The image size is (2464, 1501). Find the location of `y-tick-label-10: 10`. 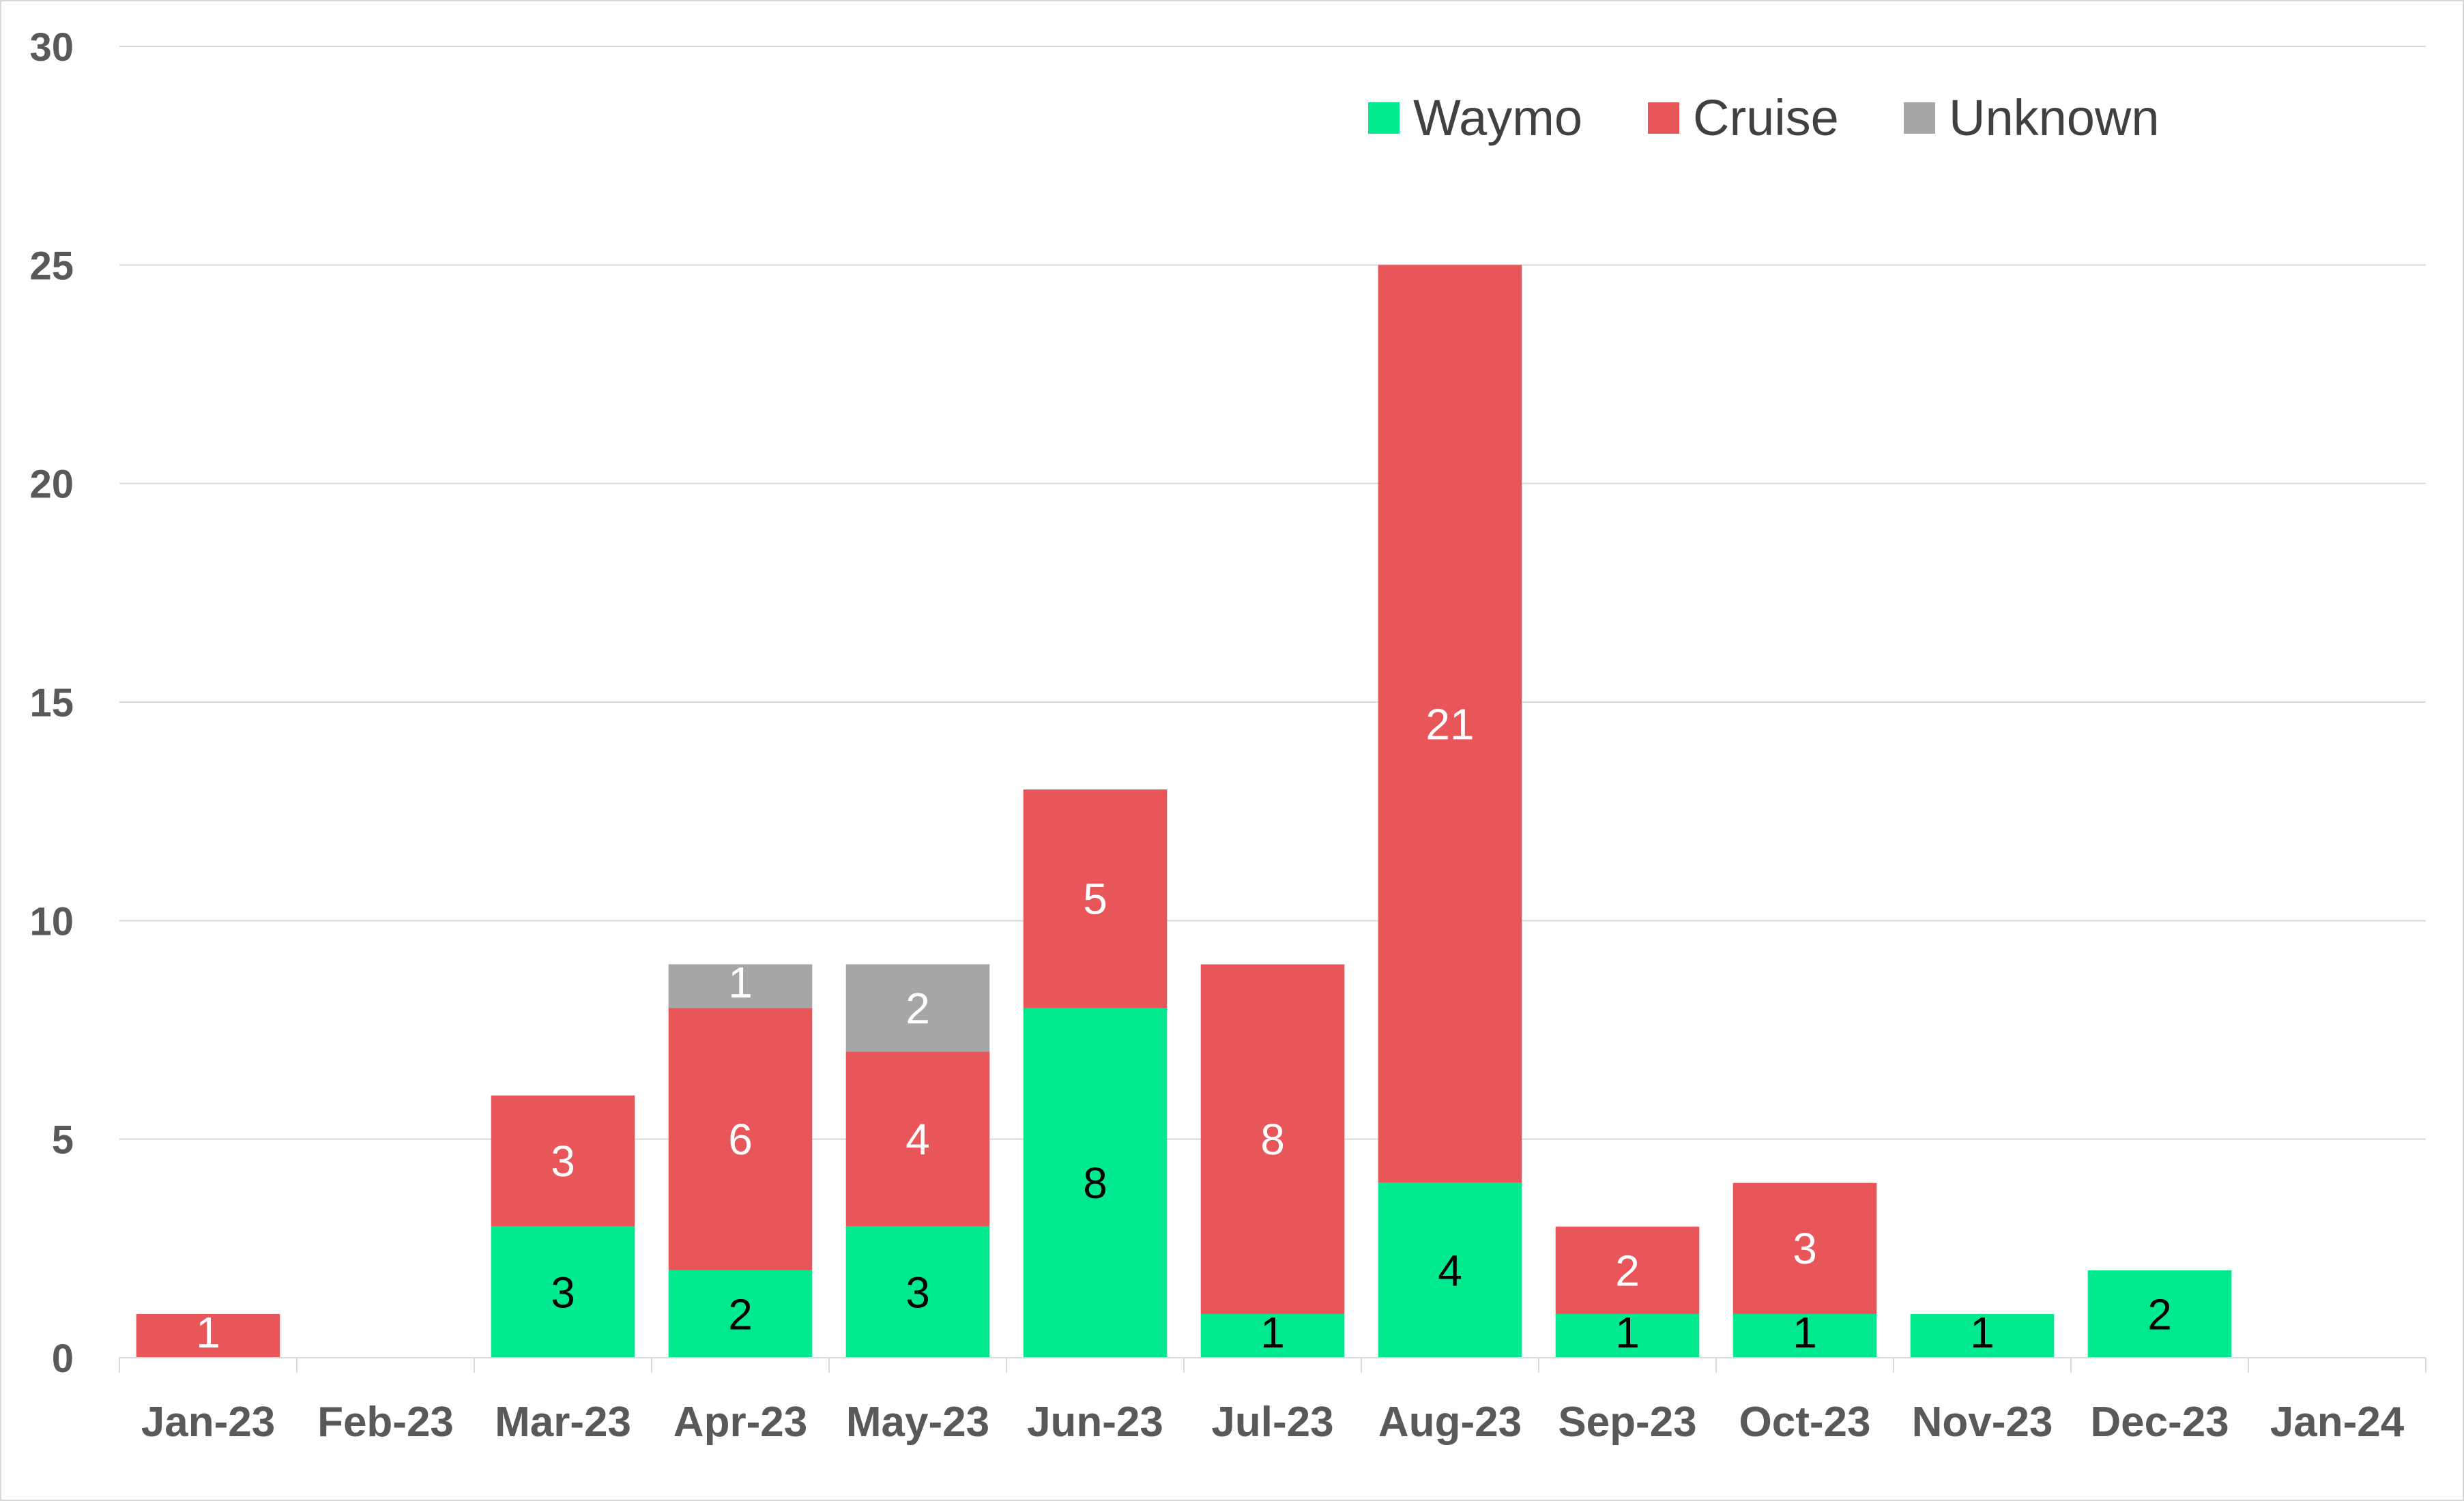

y-tick-label-10: 10 is located at coordinates (51, 921).